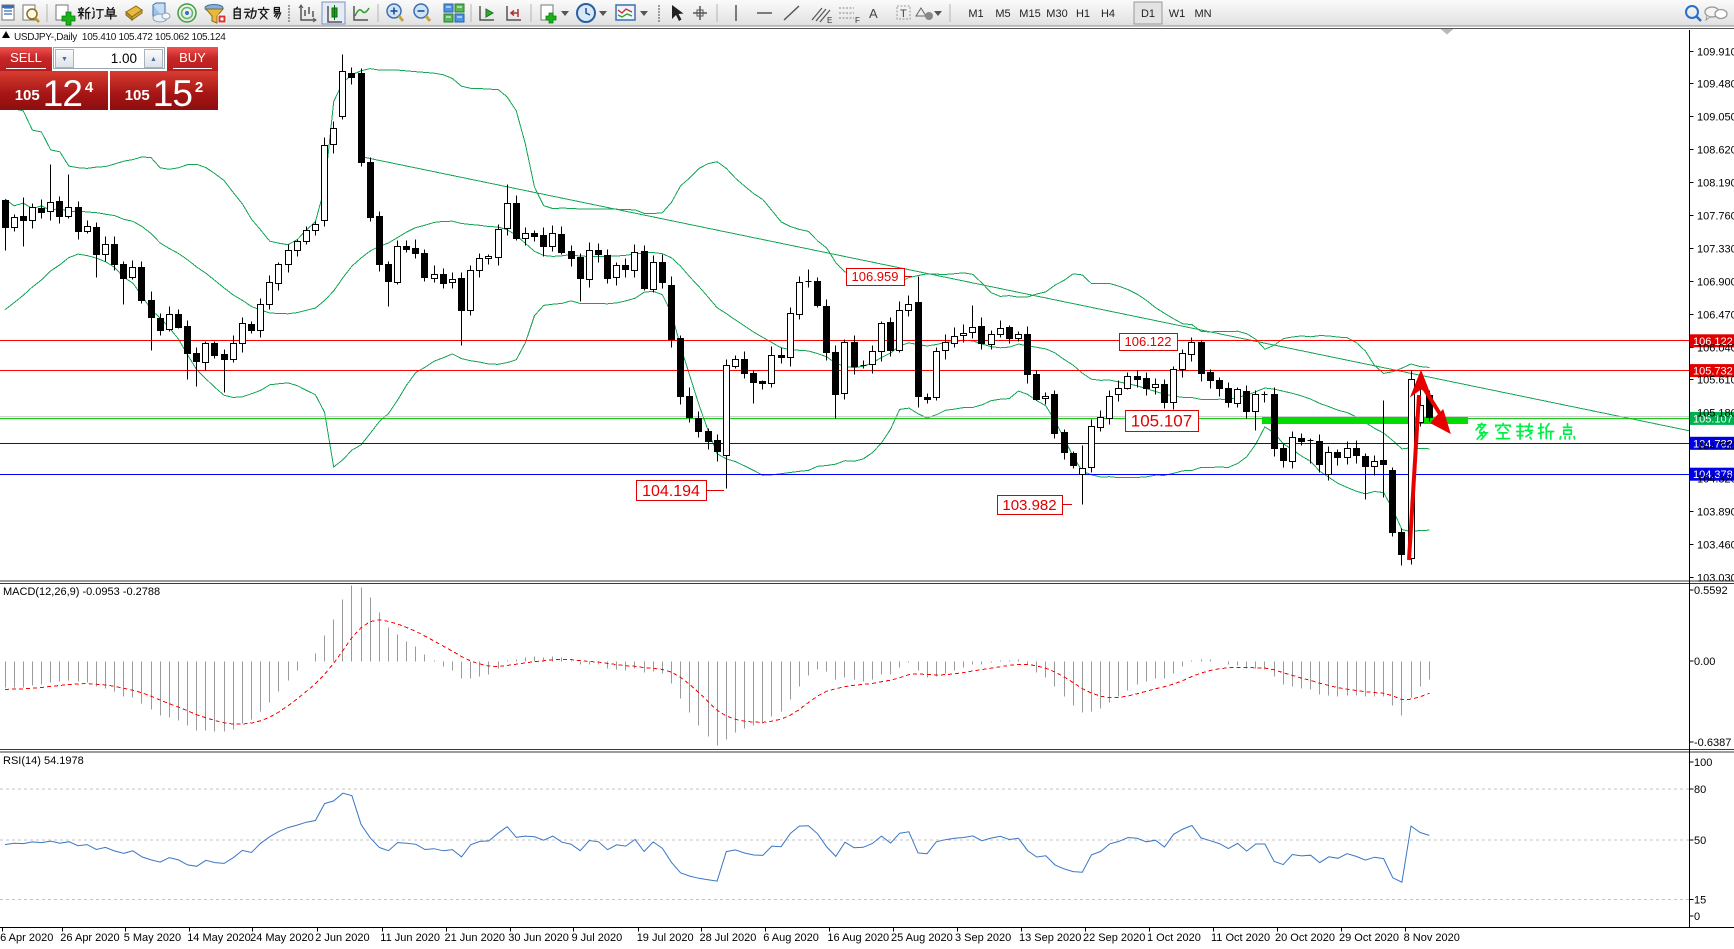 The height and width of the screenshot is (949, 1734). What do you see at coordinates (903, 14) in the screenshot?
I see `svg-text: T` at bounding box center [903, 14].